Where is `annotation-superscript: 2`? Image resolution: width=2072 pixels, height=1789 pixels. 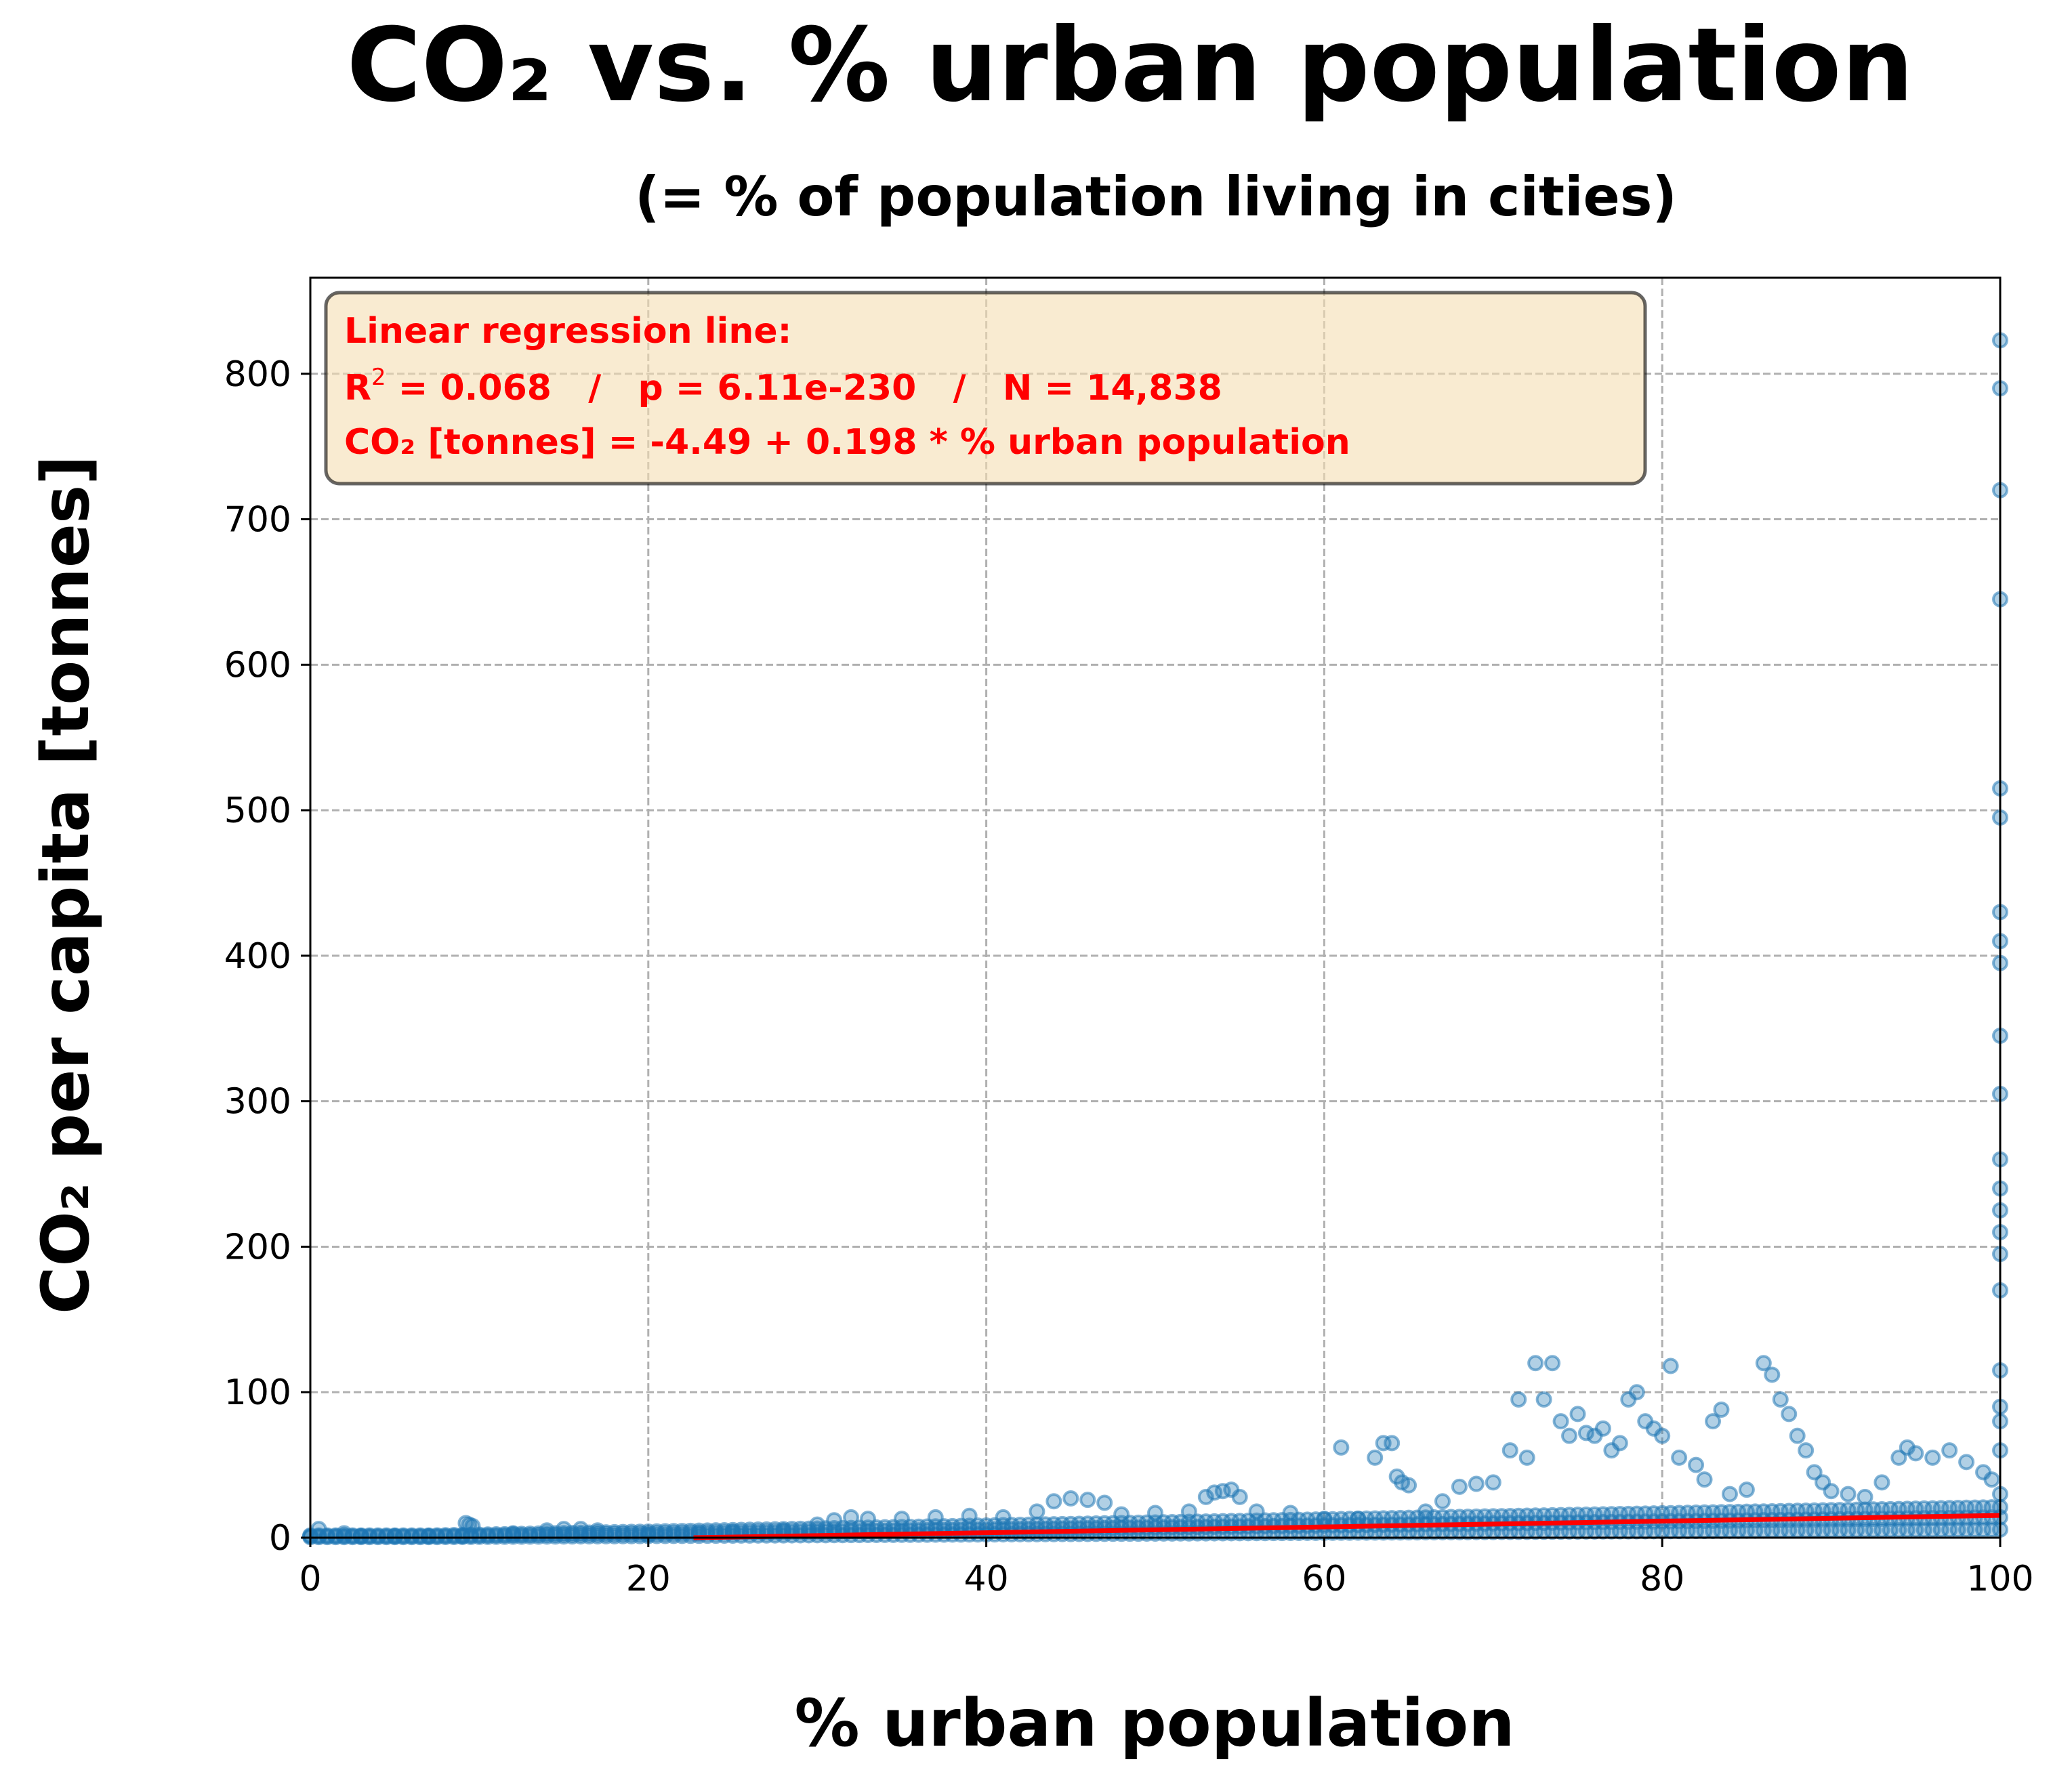 annotation-superscript: 2 is located at coordinates (378, 377).